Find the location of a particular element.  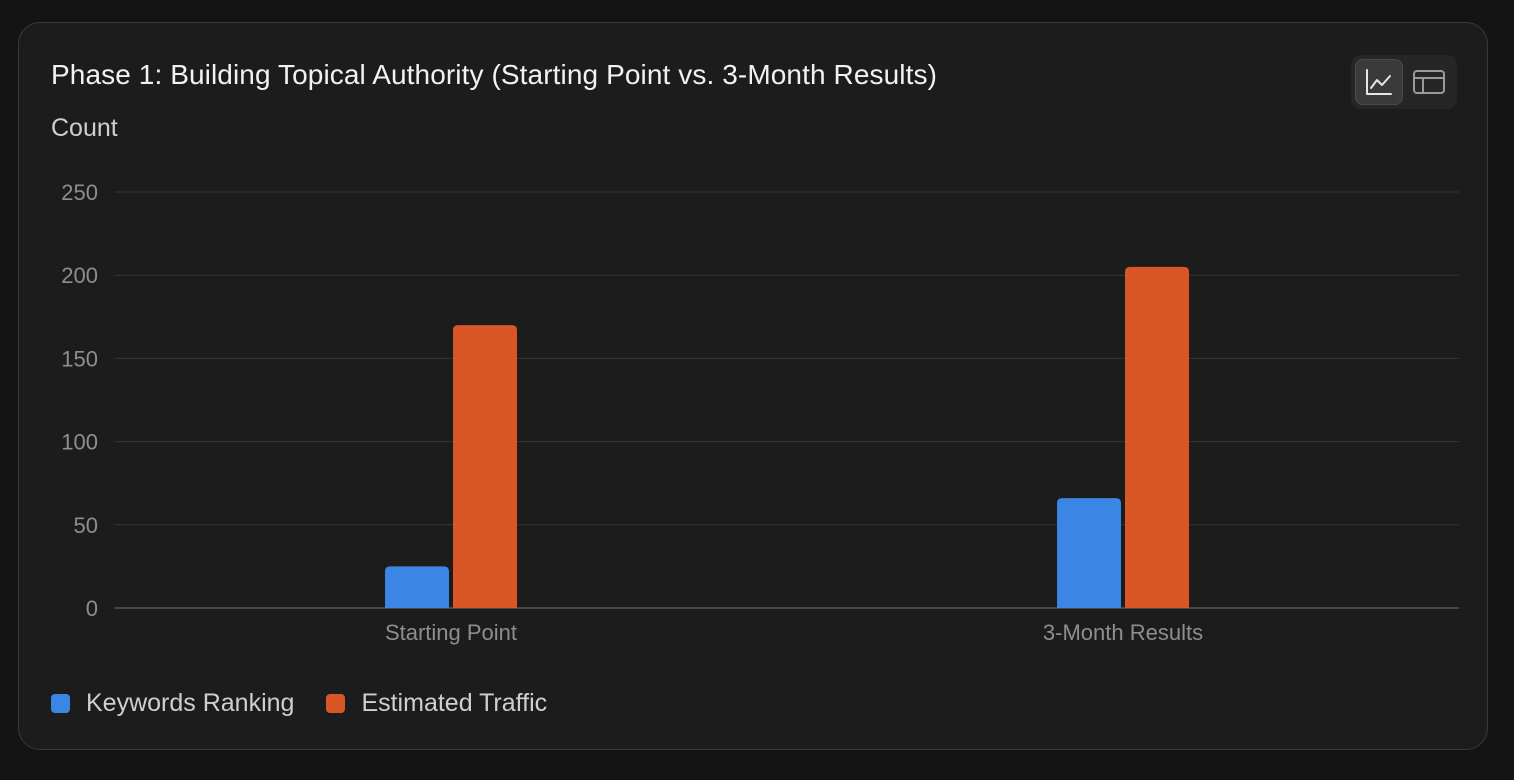

chart-view-button is located at coordinates (1379, 82).